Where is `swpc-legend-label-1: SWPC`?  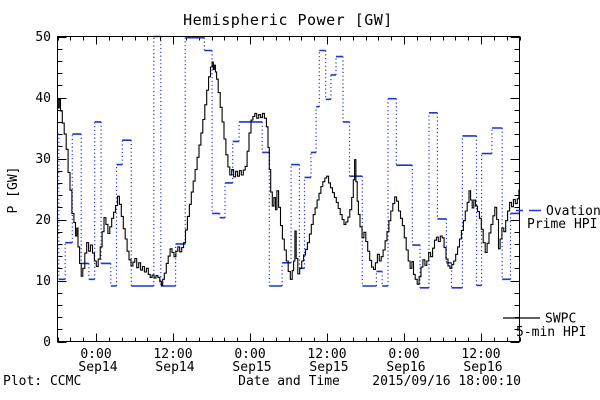
swpc-legend-label-1: SWPC is located at coordinates (560, 319).